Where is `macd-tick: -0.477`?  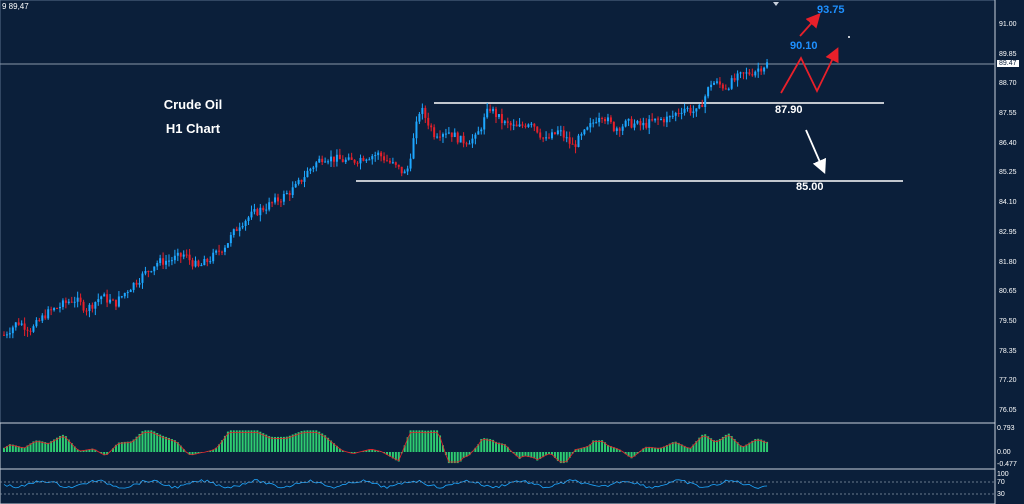
macd-tick: -0.477 is located at coordinates (1007, 464).